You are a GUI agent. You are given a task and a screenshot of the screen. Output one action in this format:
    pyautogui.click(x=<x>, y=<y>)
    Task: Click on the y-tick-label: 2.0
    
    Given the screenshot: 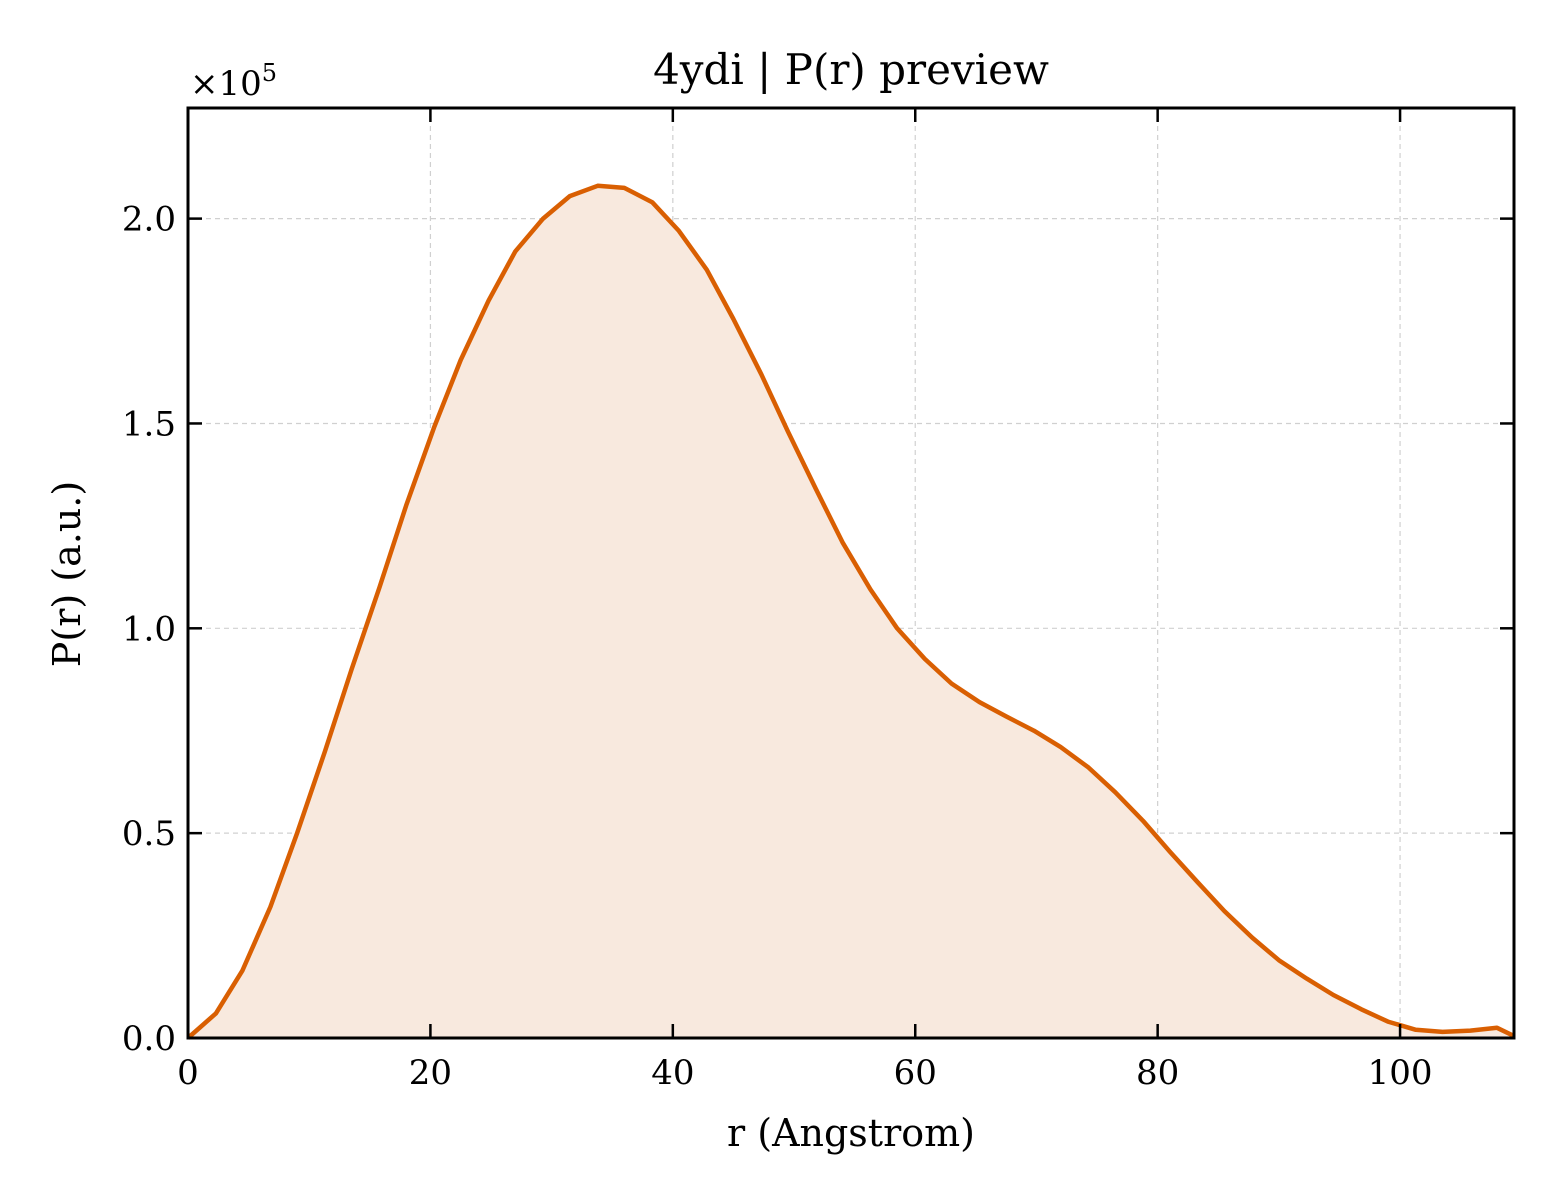 What is the action you would take?
    pyautogui.click(x=149, y=220)
    